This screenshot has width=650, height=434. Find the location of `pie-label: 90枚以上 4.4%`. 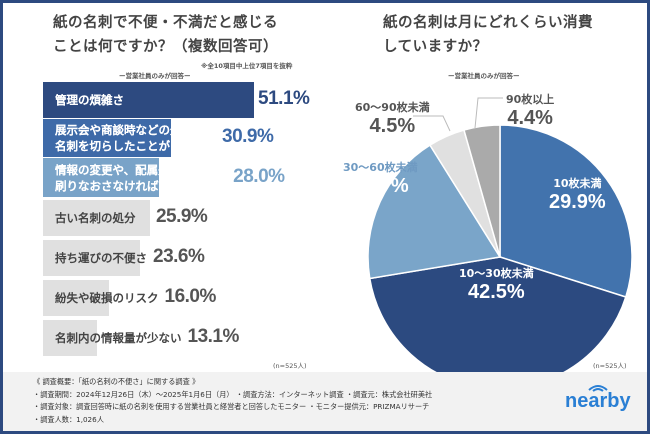

pie-label: 90枚以上 4.4% is located at coordinates (530, 111).